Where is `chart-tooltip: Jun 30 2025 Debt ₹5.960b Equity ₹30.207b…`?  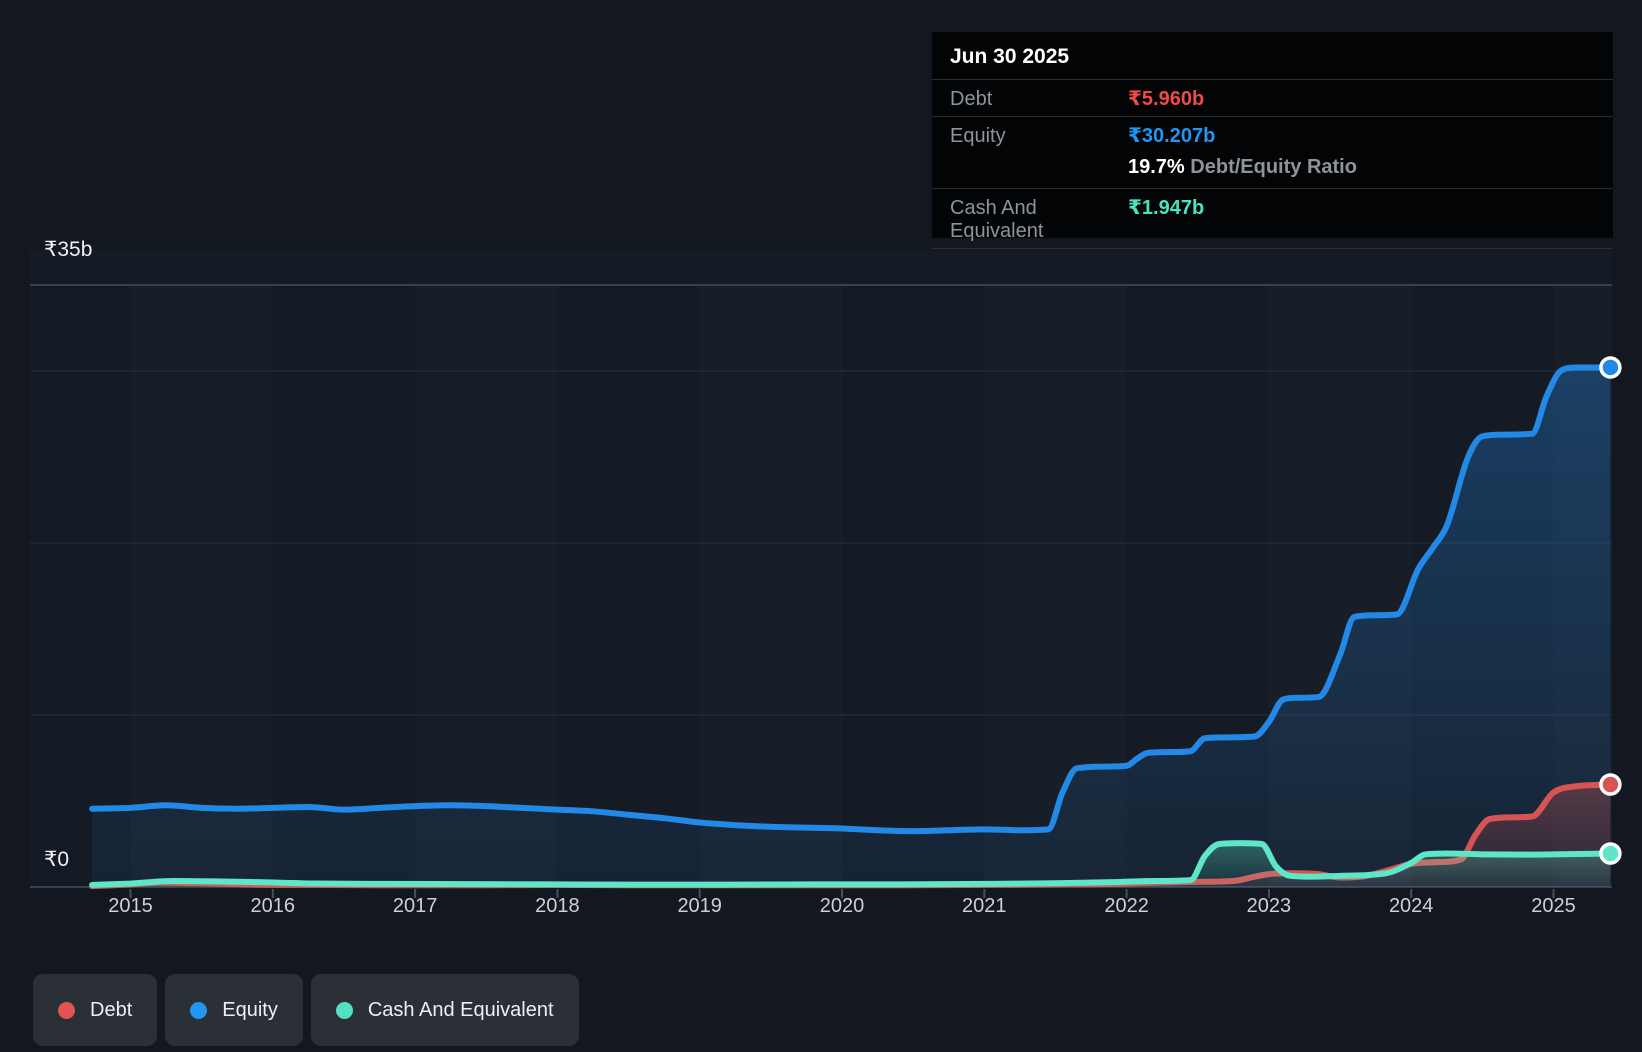 chart-tooltip: Jun 30 2025 Debt ₹5.960b Equity ₹30.207b… is located at coordinates (1272, 140).